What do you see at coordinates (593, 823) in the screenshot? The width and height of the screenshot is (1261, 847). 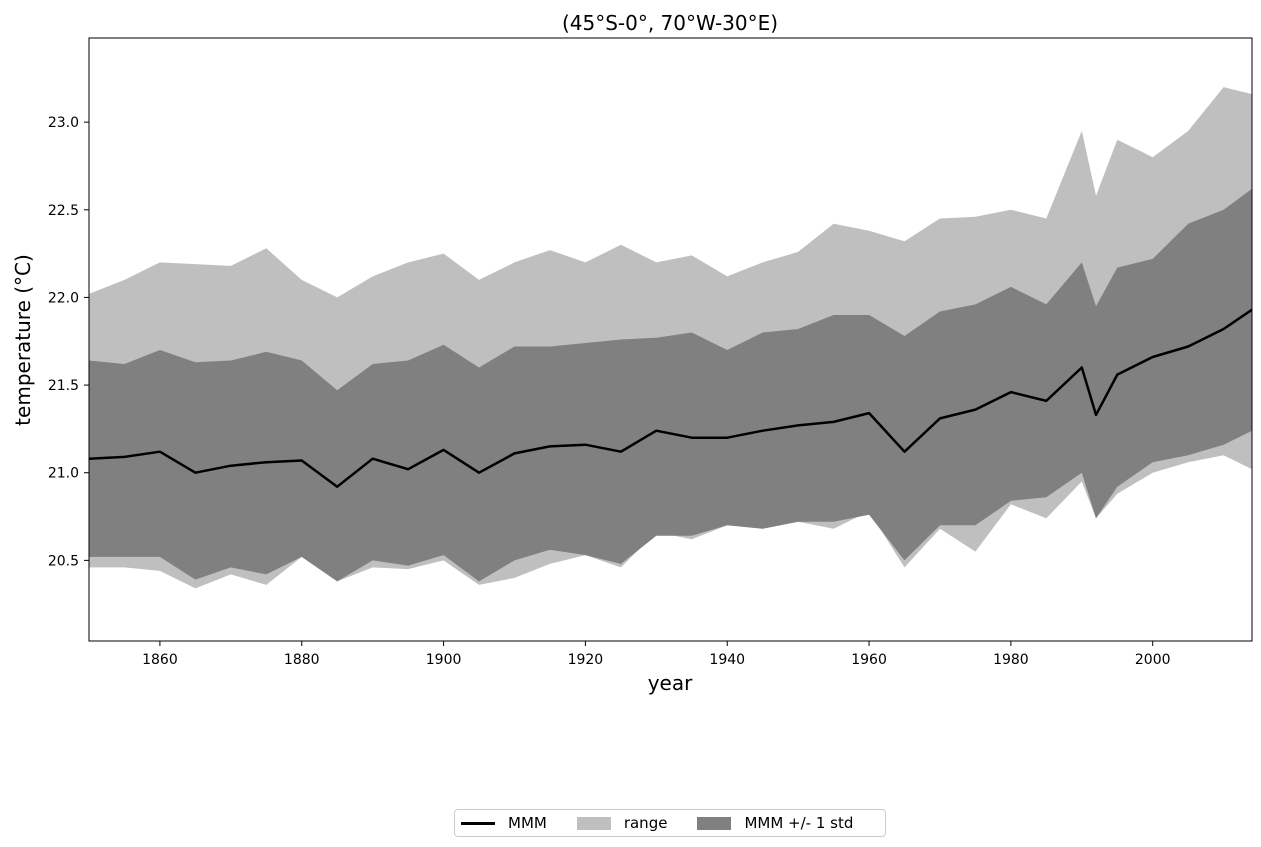 I see `legend-swatch-range` at bounding box center [593, 823].